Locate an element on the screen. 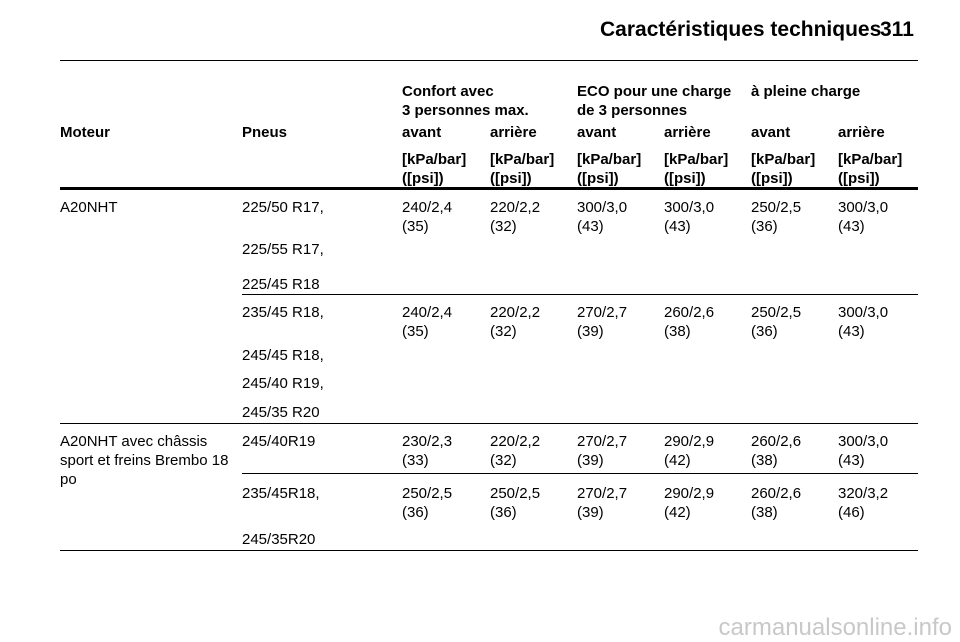 The image size is (960, 642). engine: A20NHT is located at coordinates (89, 207).